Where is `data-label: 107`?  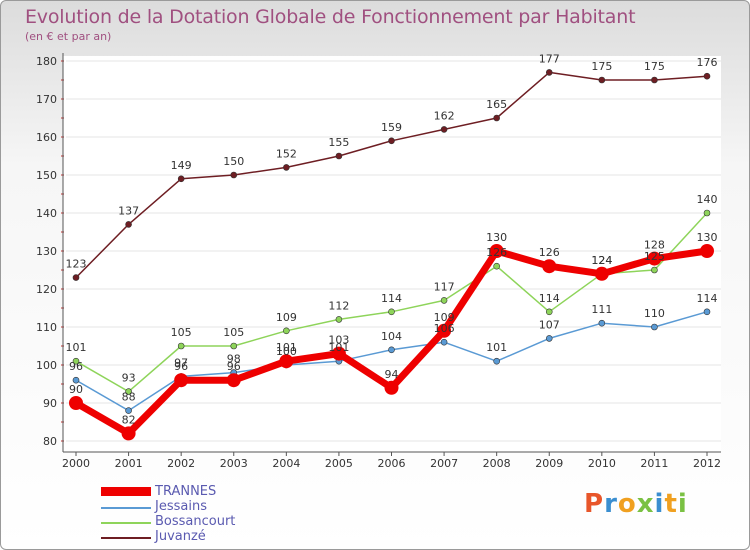 data-label: 107 is located at coordinates (549, 324).